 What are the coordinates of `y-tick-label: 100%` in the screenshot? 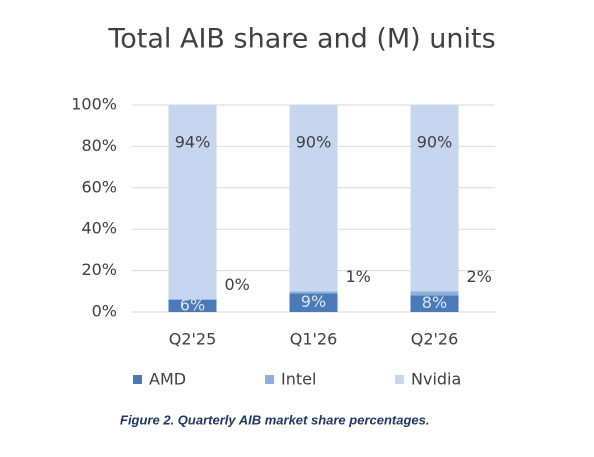 It's located at (94, 104).